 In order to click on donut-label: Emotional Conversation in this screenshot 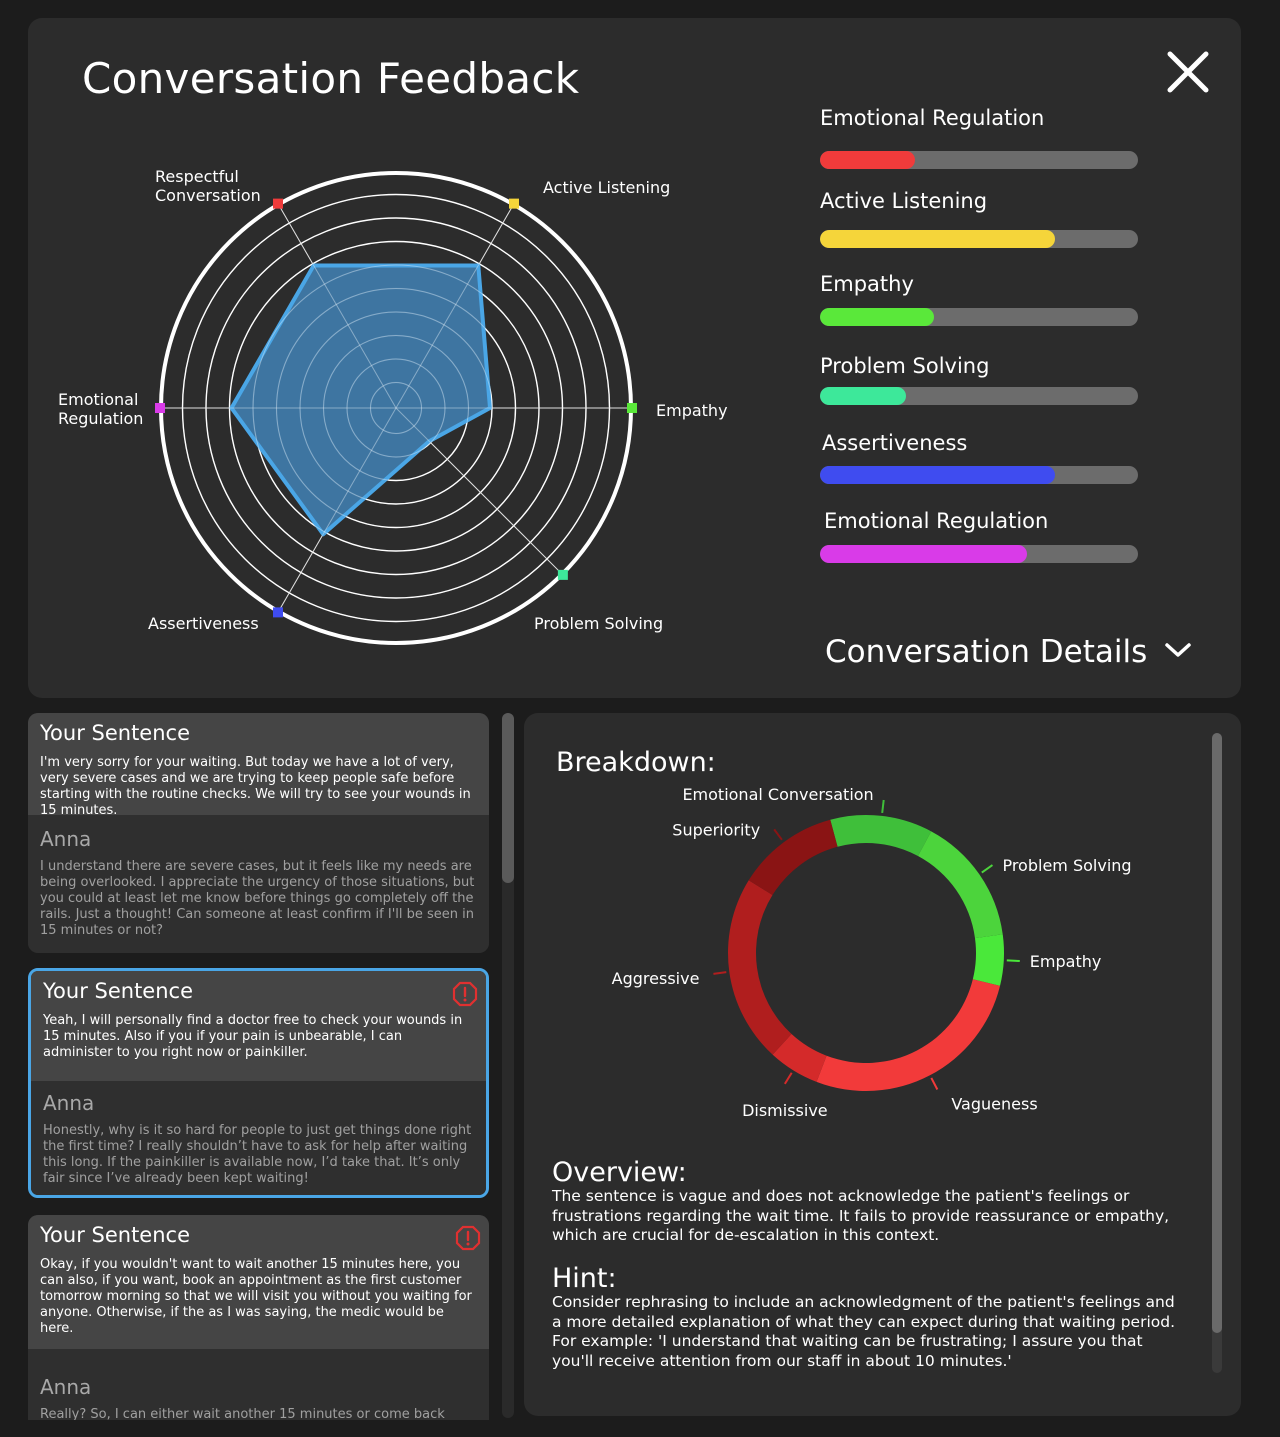, I will do `click(777, 794)`.